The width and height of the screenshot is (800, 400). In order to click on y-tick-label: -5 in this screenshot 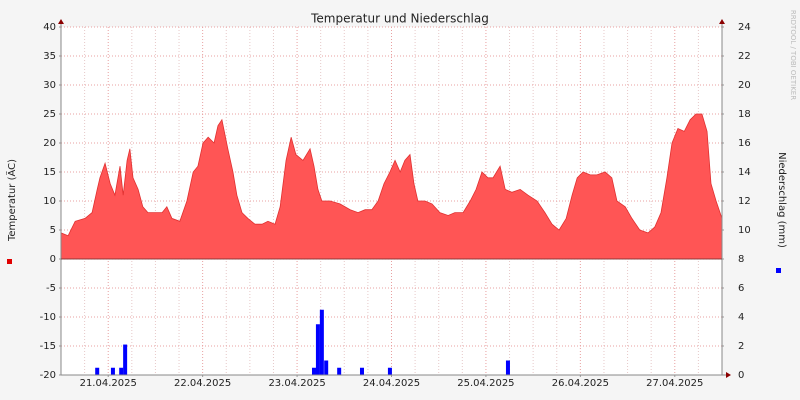, I will do `click(51, 288)`.